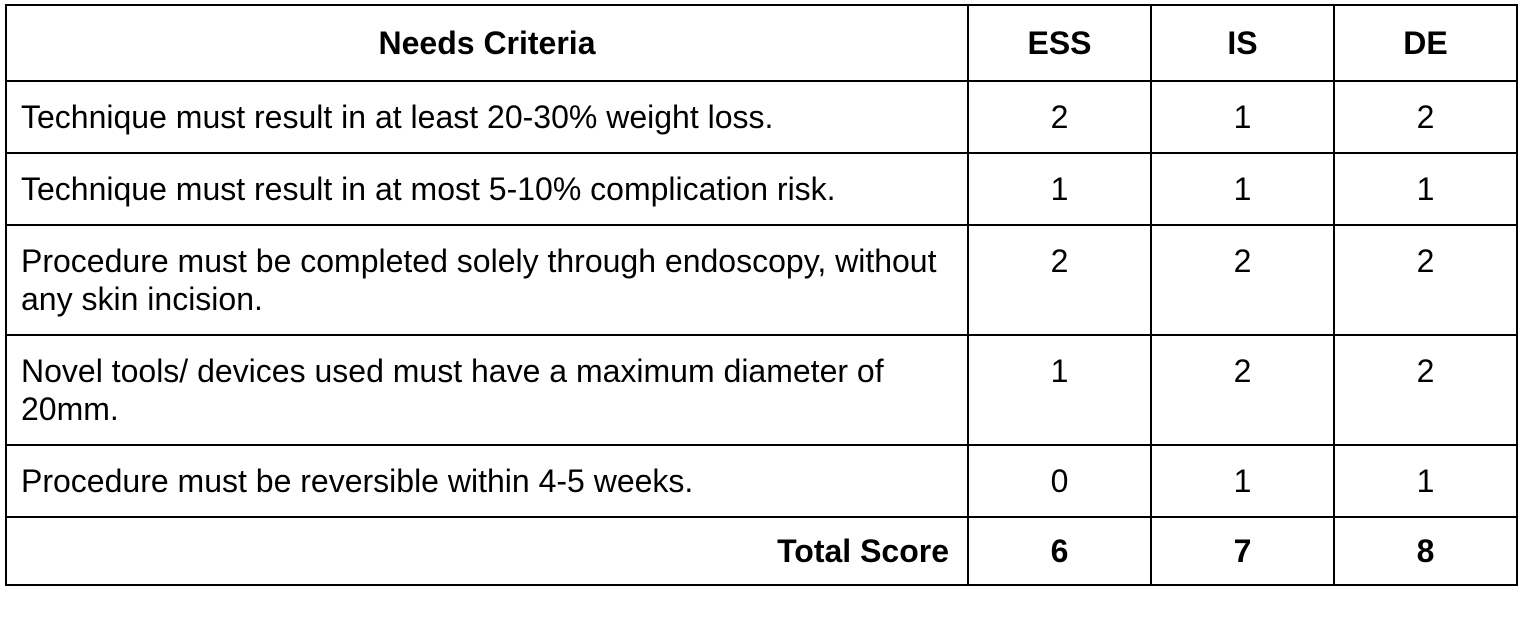 This screenshot has width=1521, height=630. What do you see at coordinates (1242, 43) in the screenshot?
I see `header-is: IS` at bounding box center [1242, 43].